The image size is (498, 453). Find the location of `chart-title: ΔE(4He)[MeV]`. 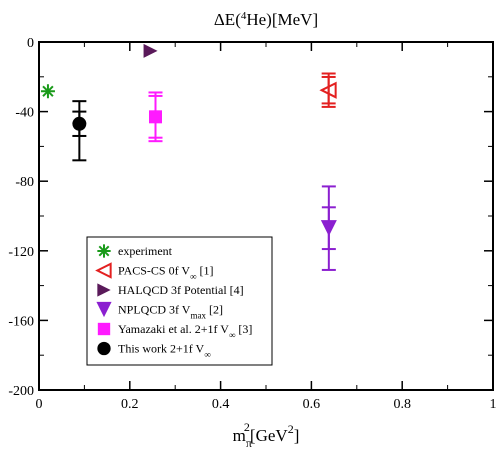

chart-title: ΔE(4He)[MeV] is located at coordinates (266, 19).